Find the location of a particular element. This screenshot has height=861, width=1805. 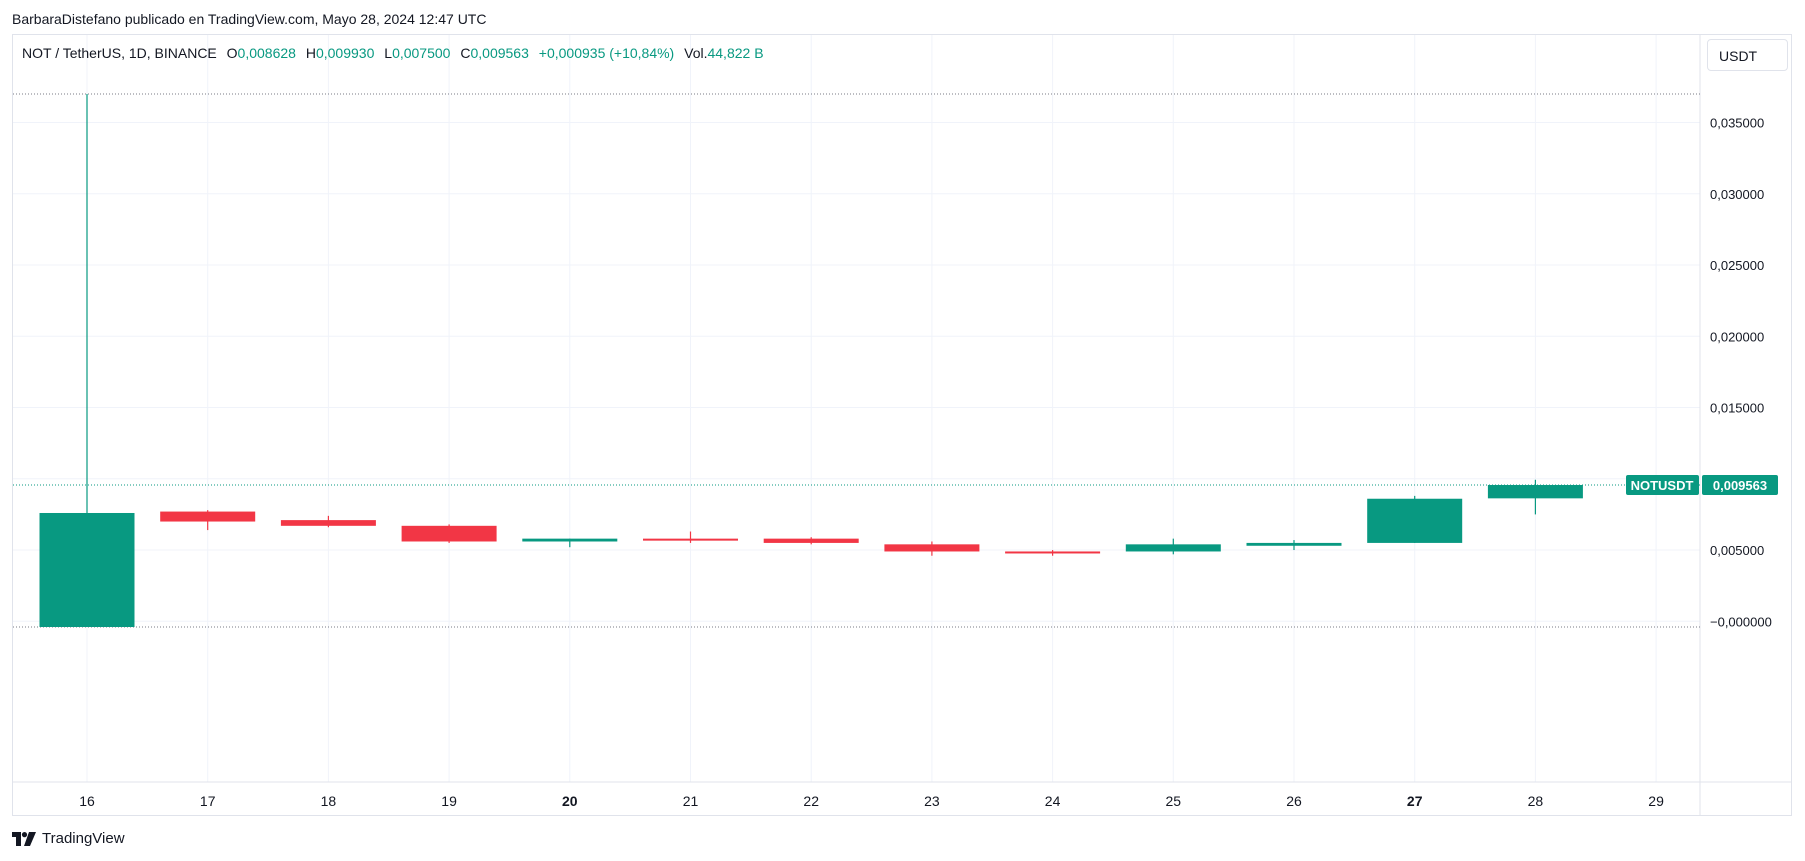

symbol-tag-label: NOTUSDT is located at coordinates (1662, 485).